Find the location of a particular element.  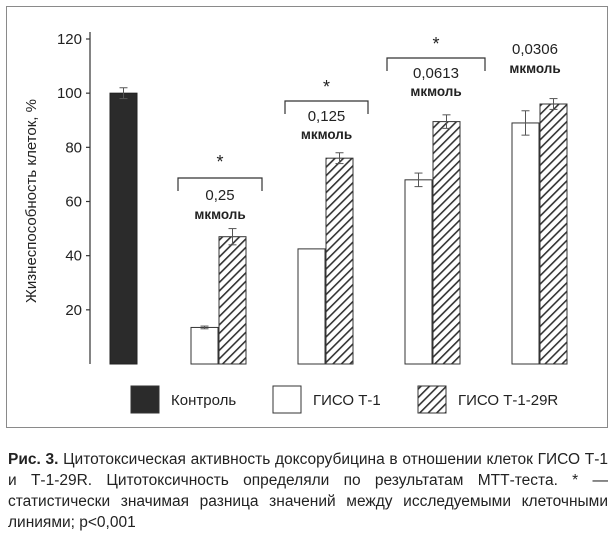

y-tick-label: 40 is located at coordinates (73, 256).